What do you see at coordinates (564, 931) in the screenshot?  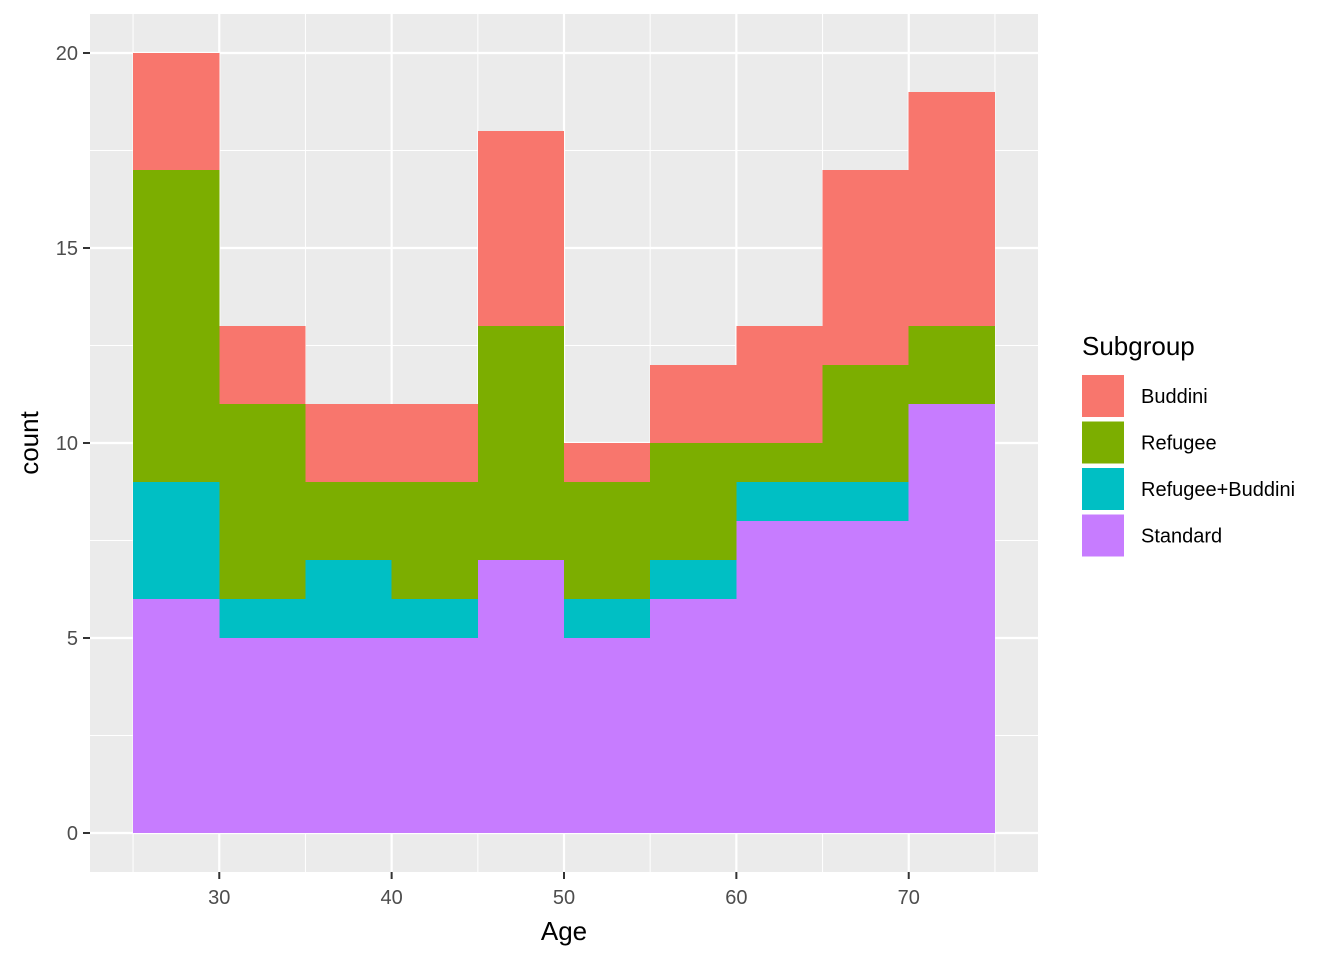 I see `x-axis-title: Age` at bounding box center [564, 931].